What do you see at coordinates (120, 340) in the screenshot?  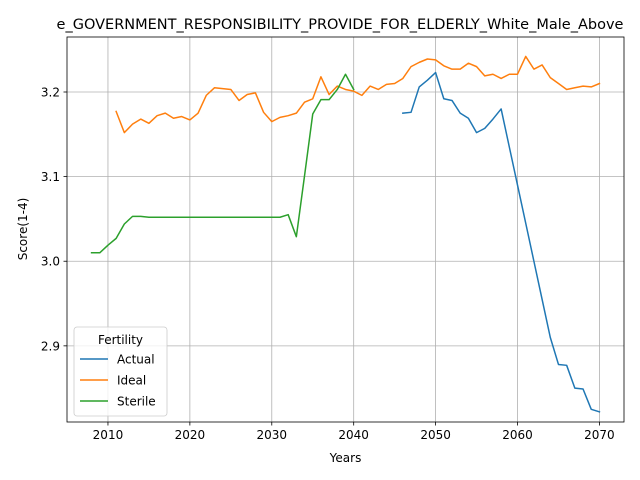 I see `legend-title: Fertility` at bounding box center [120, 340].